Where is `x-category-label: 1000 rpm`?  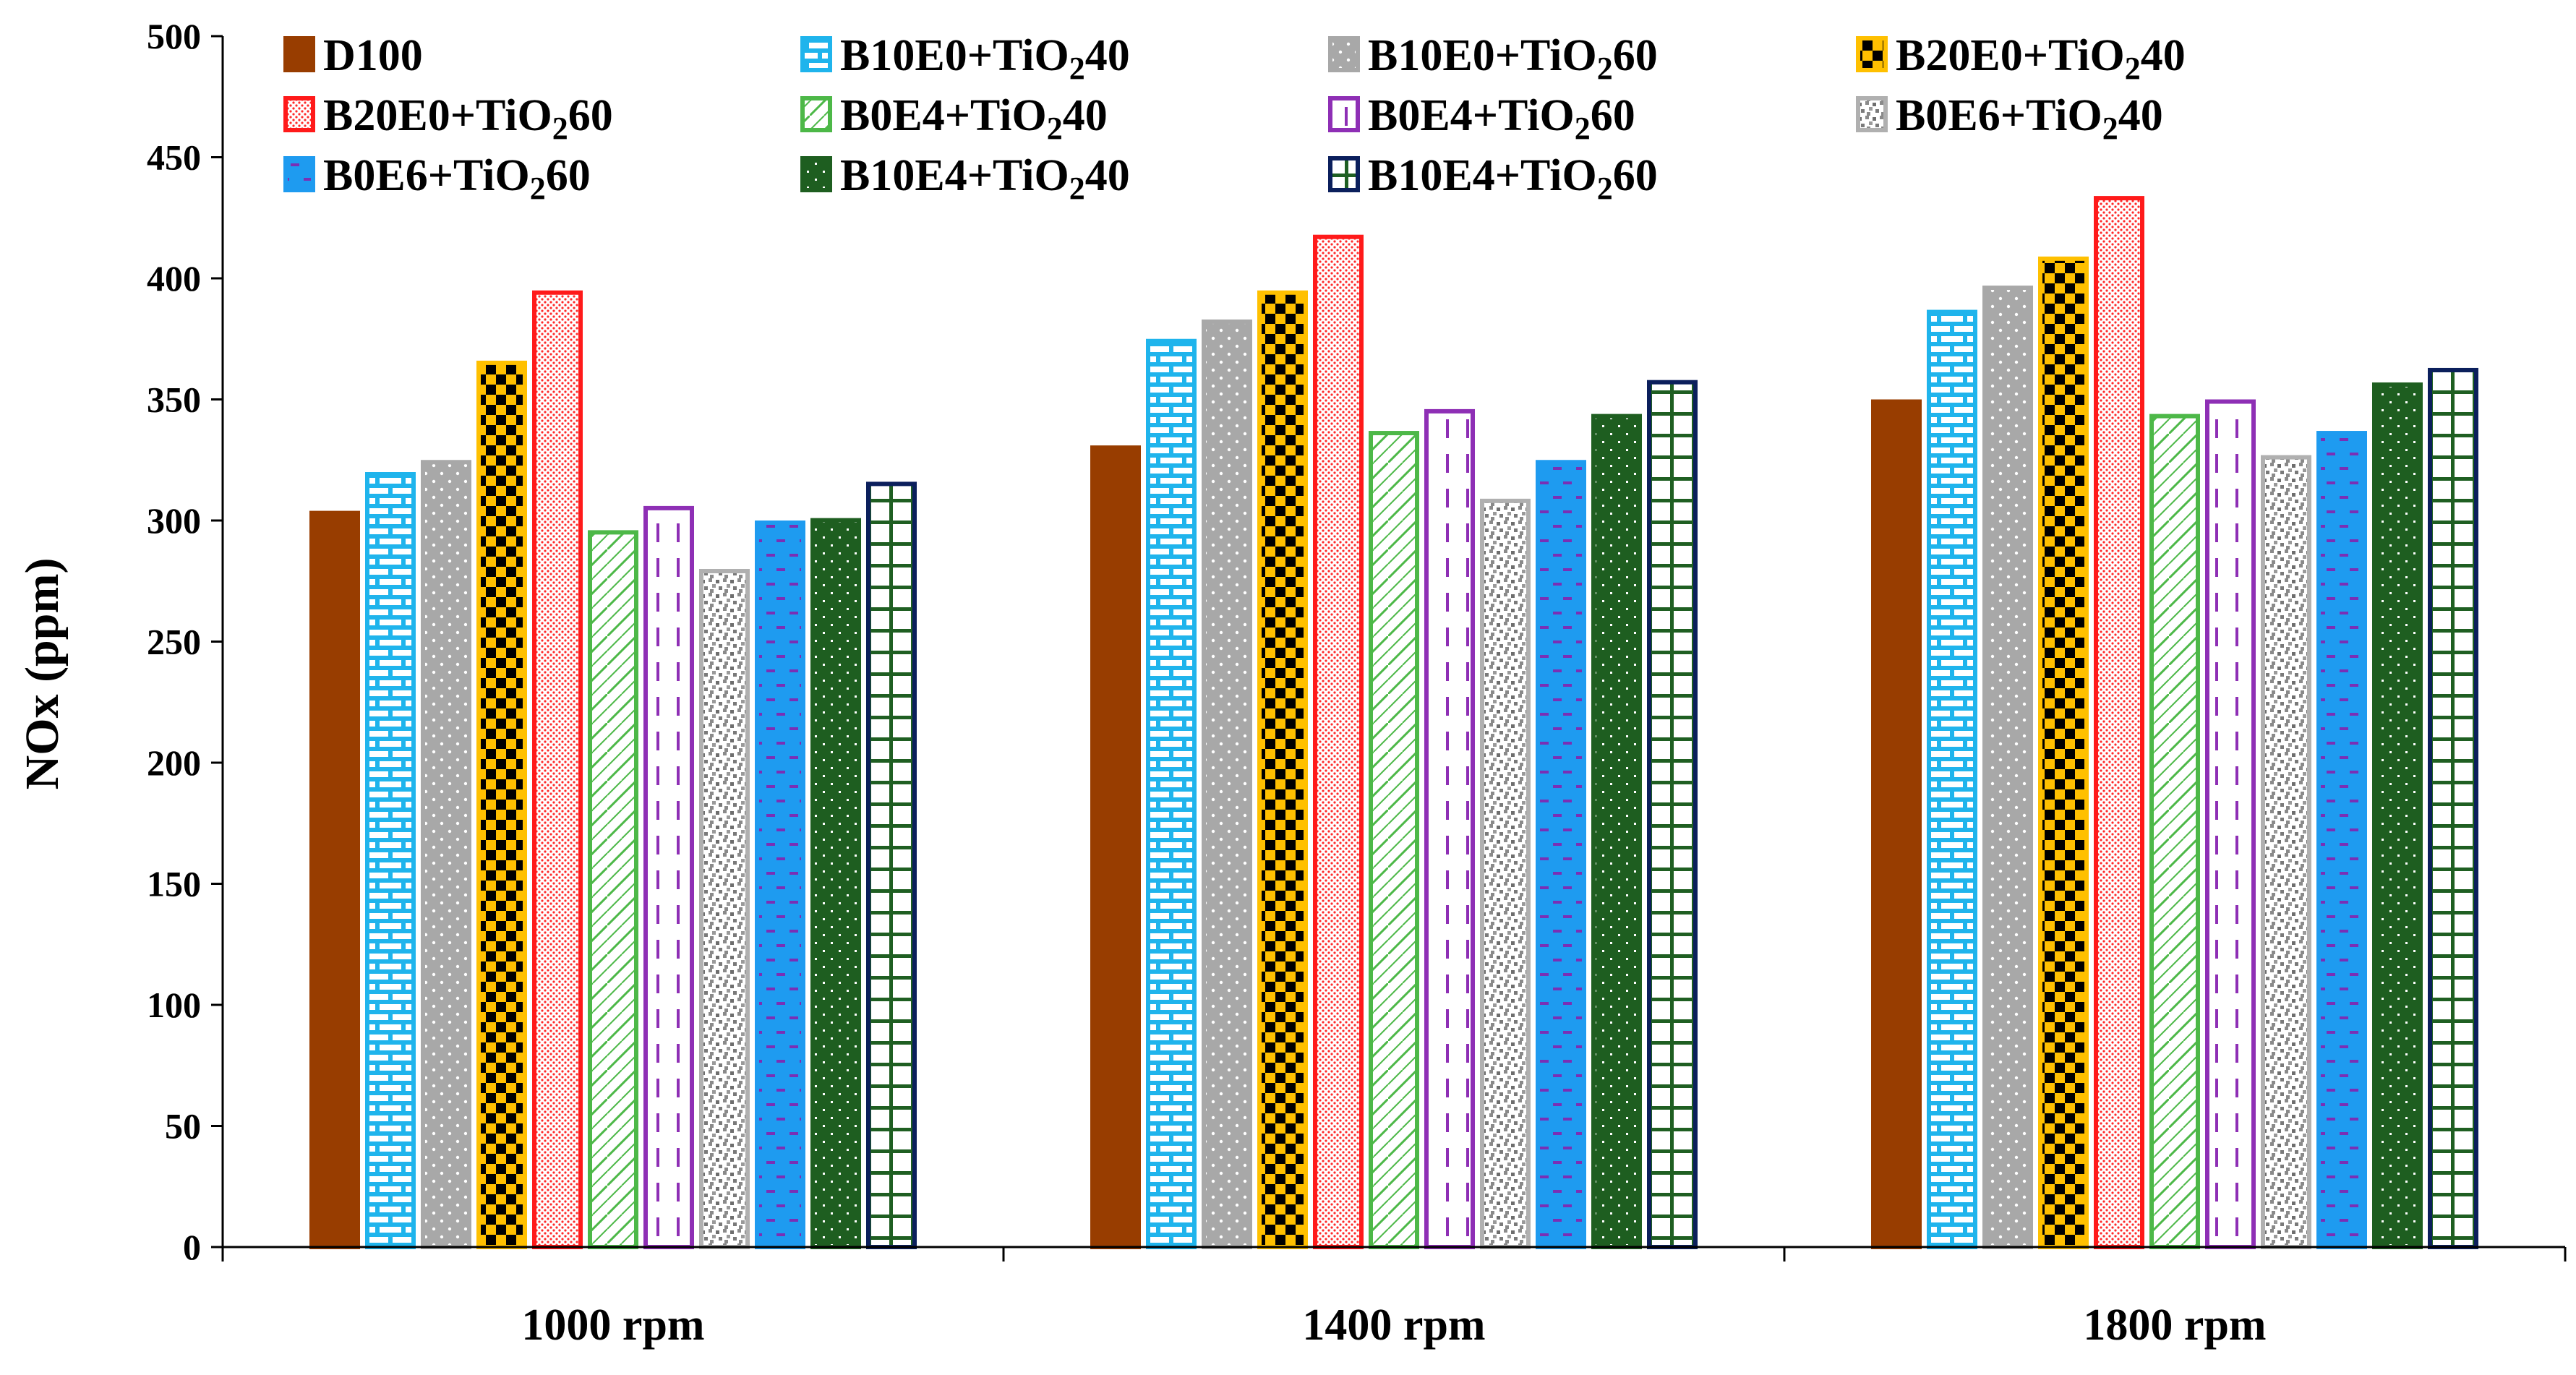
x-category-label: 1000 rpm is located at coordinates (612, 1325).